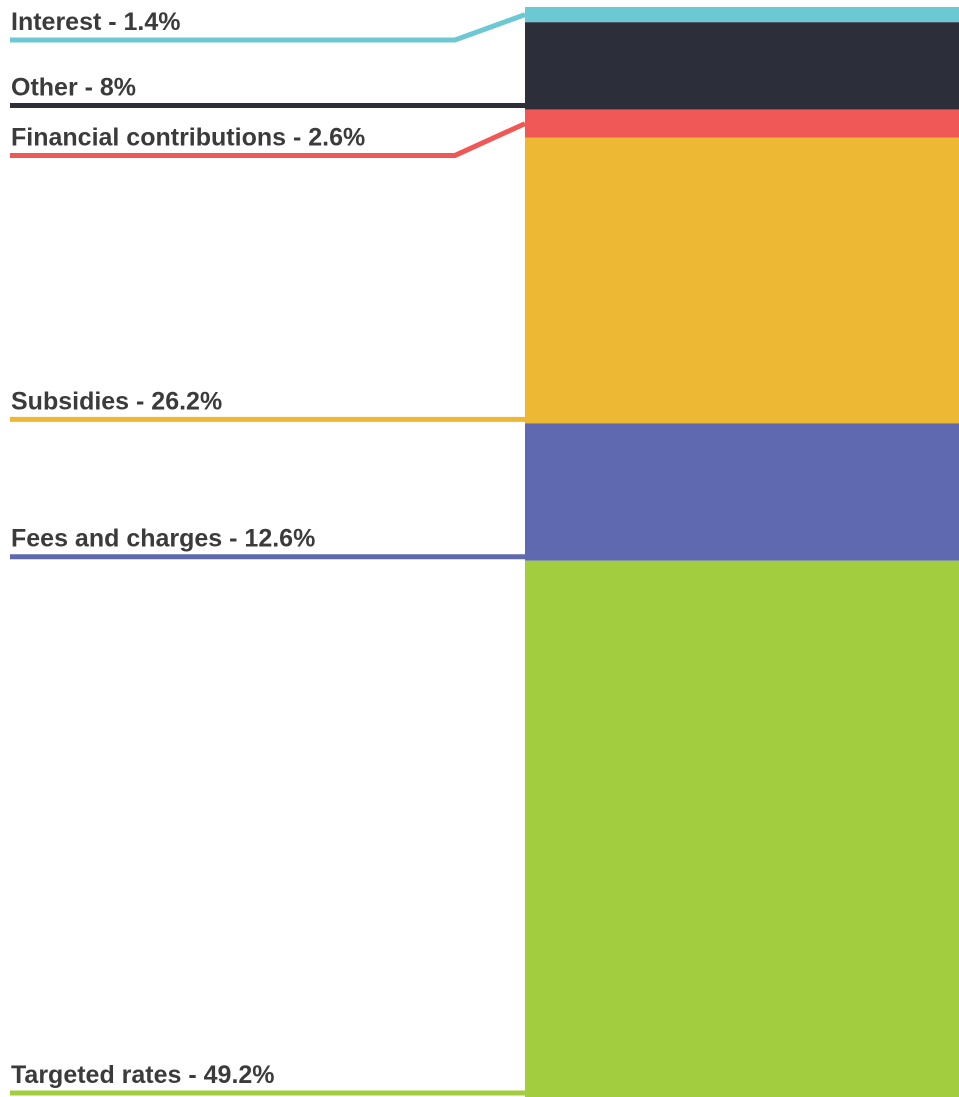  What do you see at coordinates (143, 1075) in the screenshot?
I see `segment-label: Targeted rates - 49.2%` at bounding box center [143, 1075].